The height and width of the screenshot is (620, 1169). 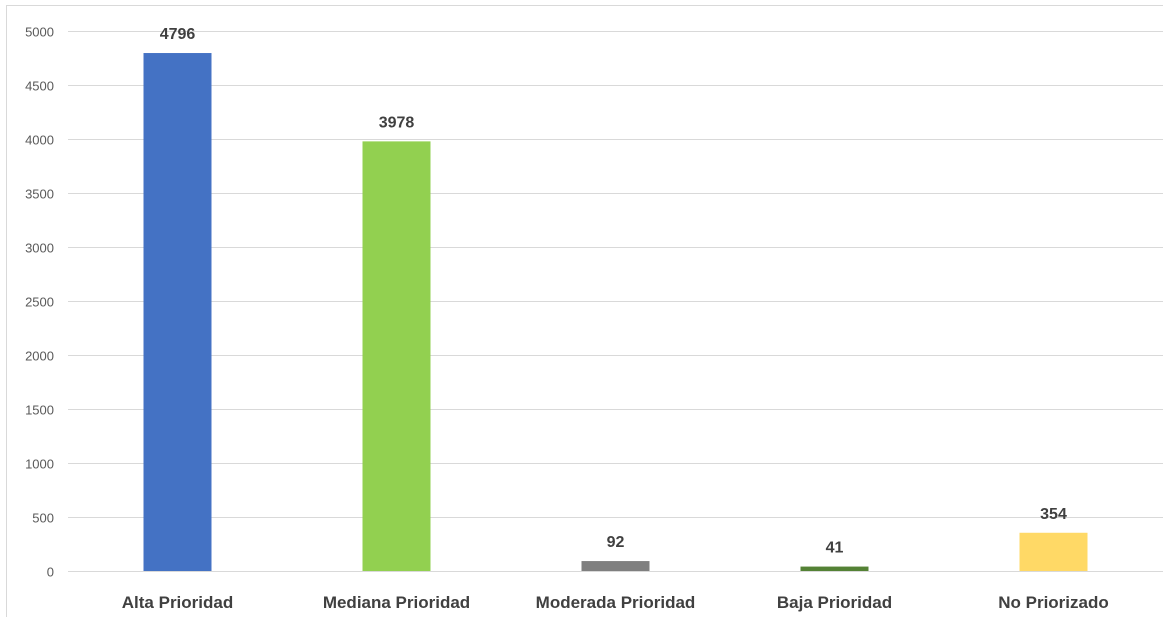 I want to click on data-label-1: 4796, so click(x=178, y=34).